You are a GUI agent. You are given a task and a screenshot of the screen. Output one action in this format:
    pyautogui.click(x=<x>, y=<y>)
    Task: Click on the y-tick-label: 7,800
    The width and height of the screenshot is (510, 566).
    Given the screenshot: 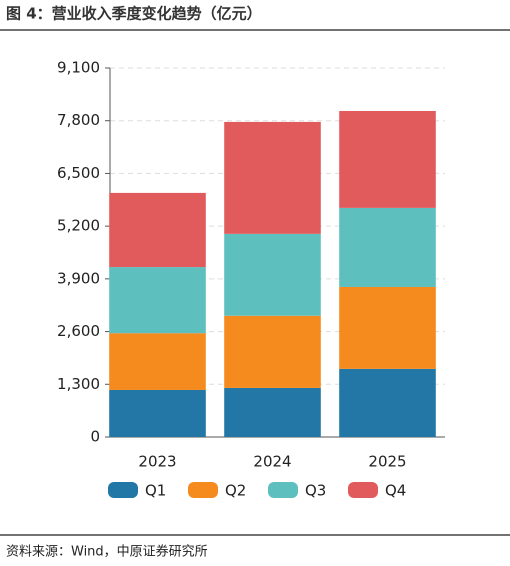 What is the action you would take?
    pyautogui.click(x=78, y=120)
    